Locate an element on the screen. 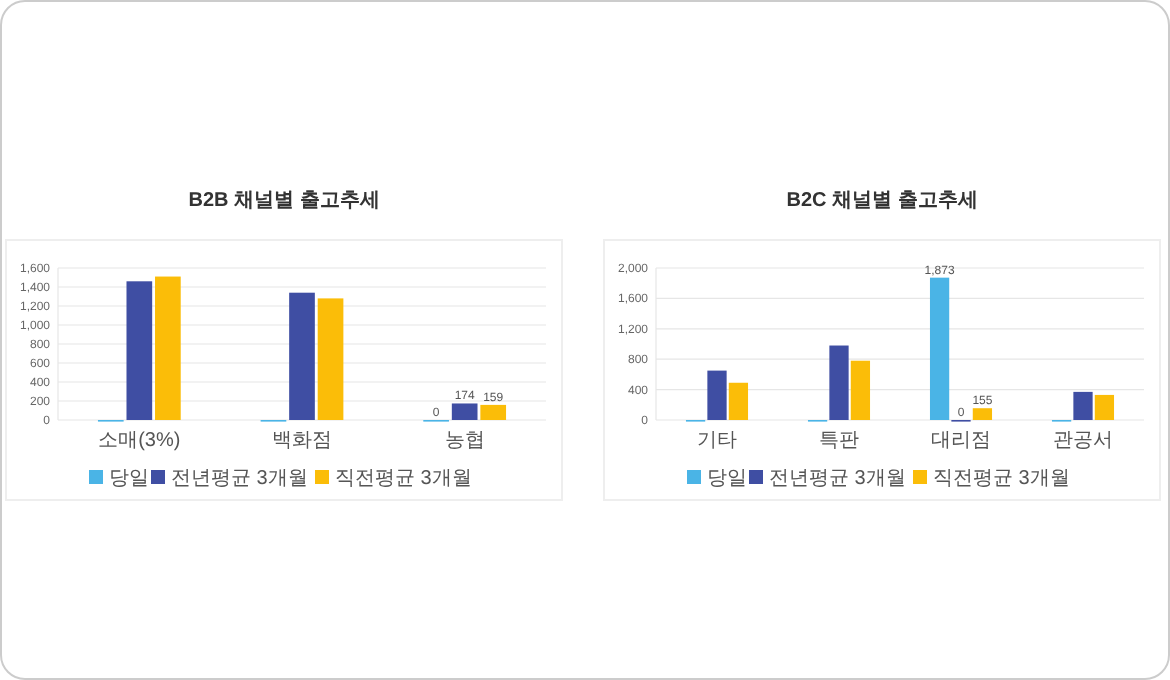 The height and width of the screenshot is (680, 1170). chart-title: B2C 채널별 출고추세 is located at coordinates (882, 201).